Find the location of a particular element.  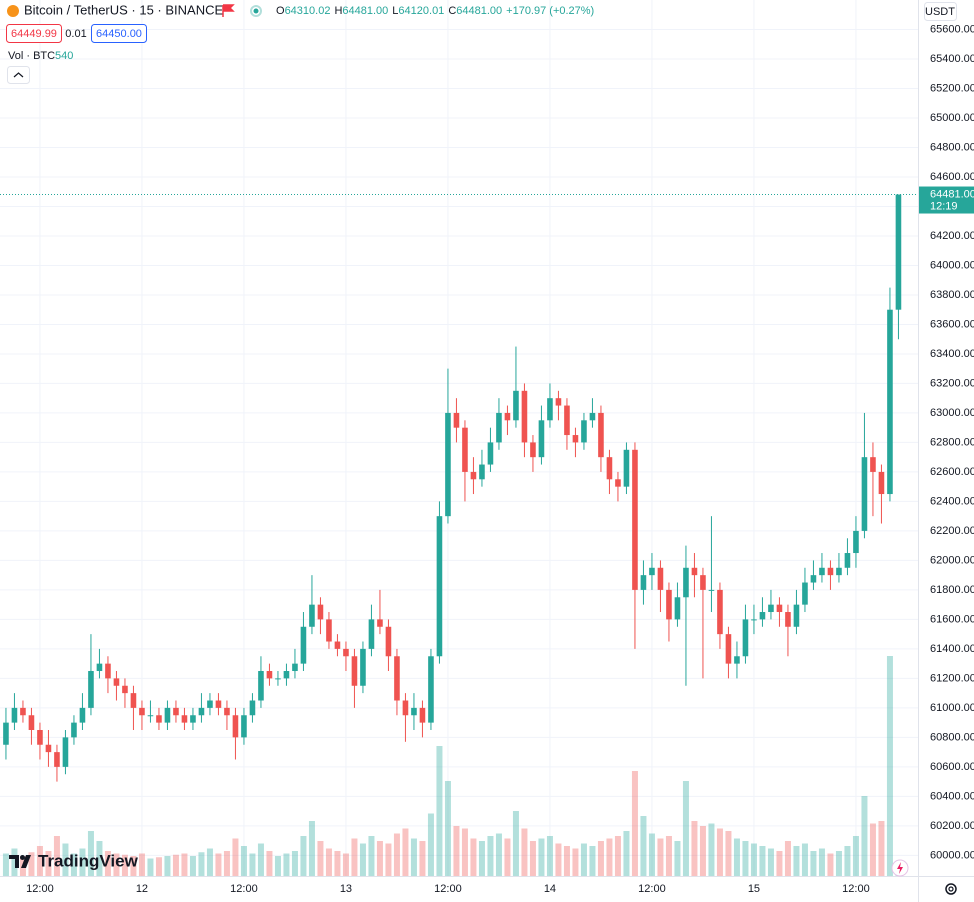

settings-icon is located at coordinates (951, 889).